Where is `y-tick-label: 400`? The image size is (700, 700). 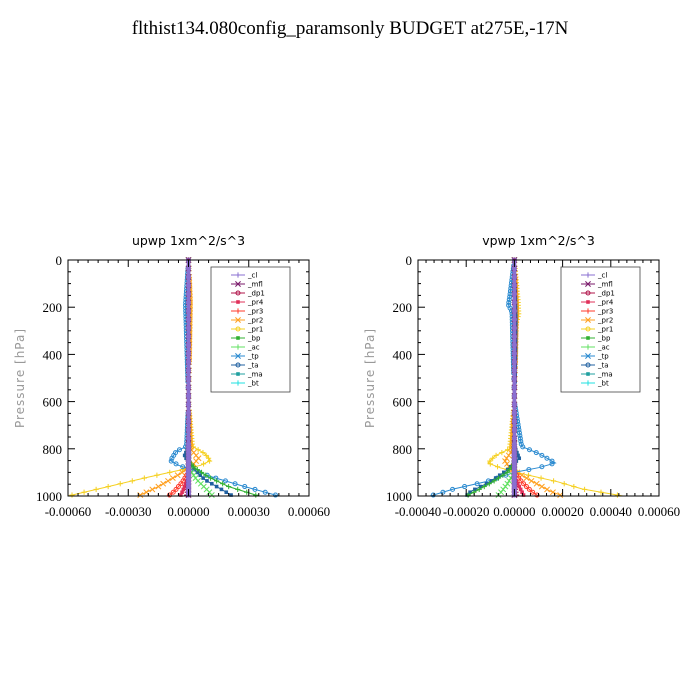 y-tick-label: 400 is located at coordinates (53, 354).